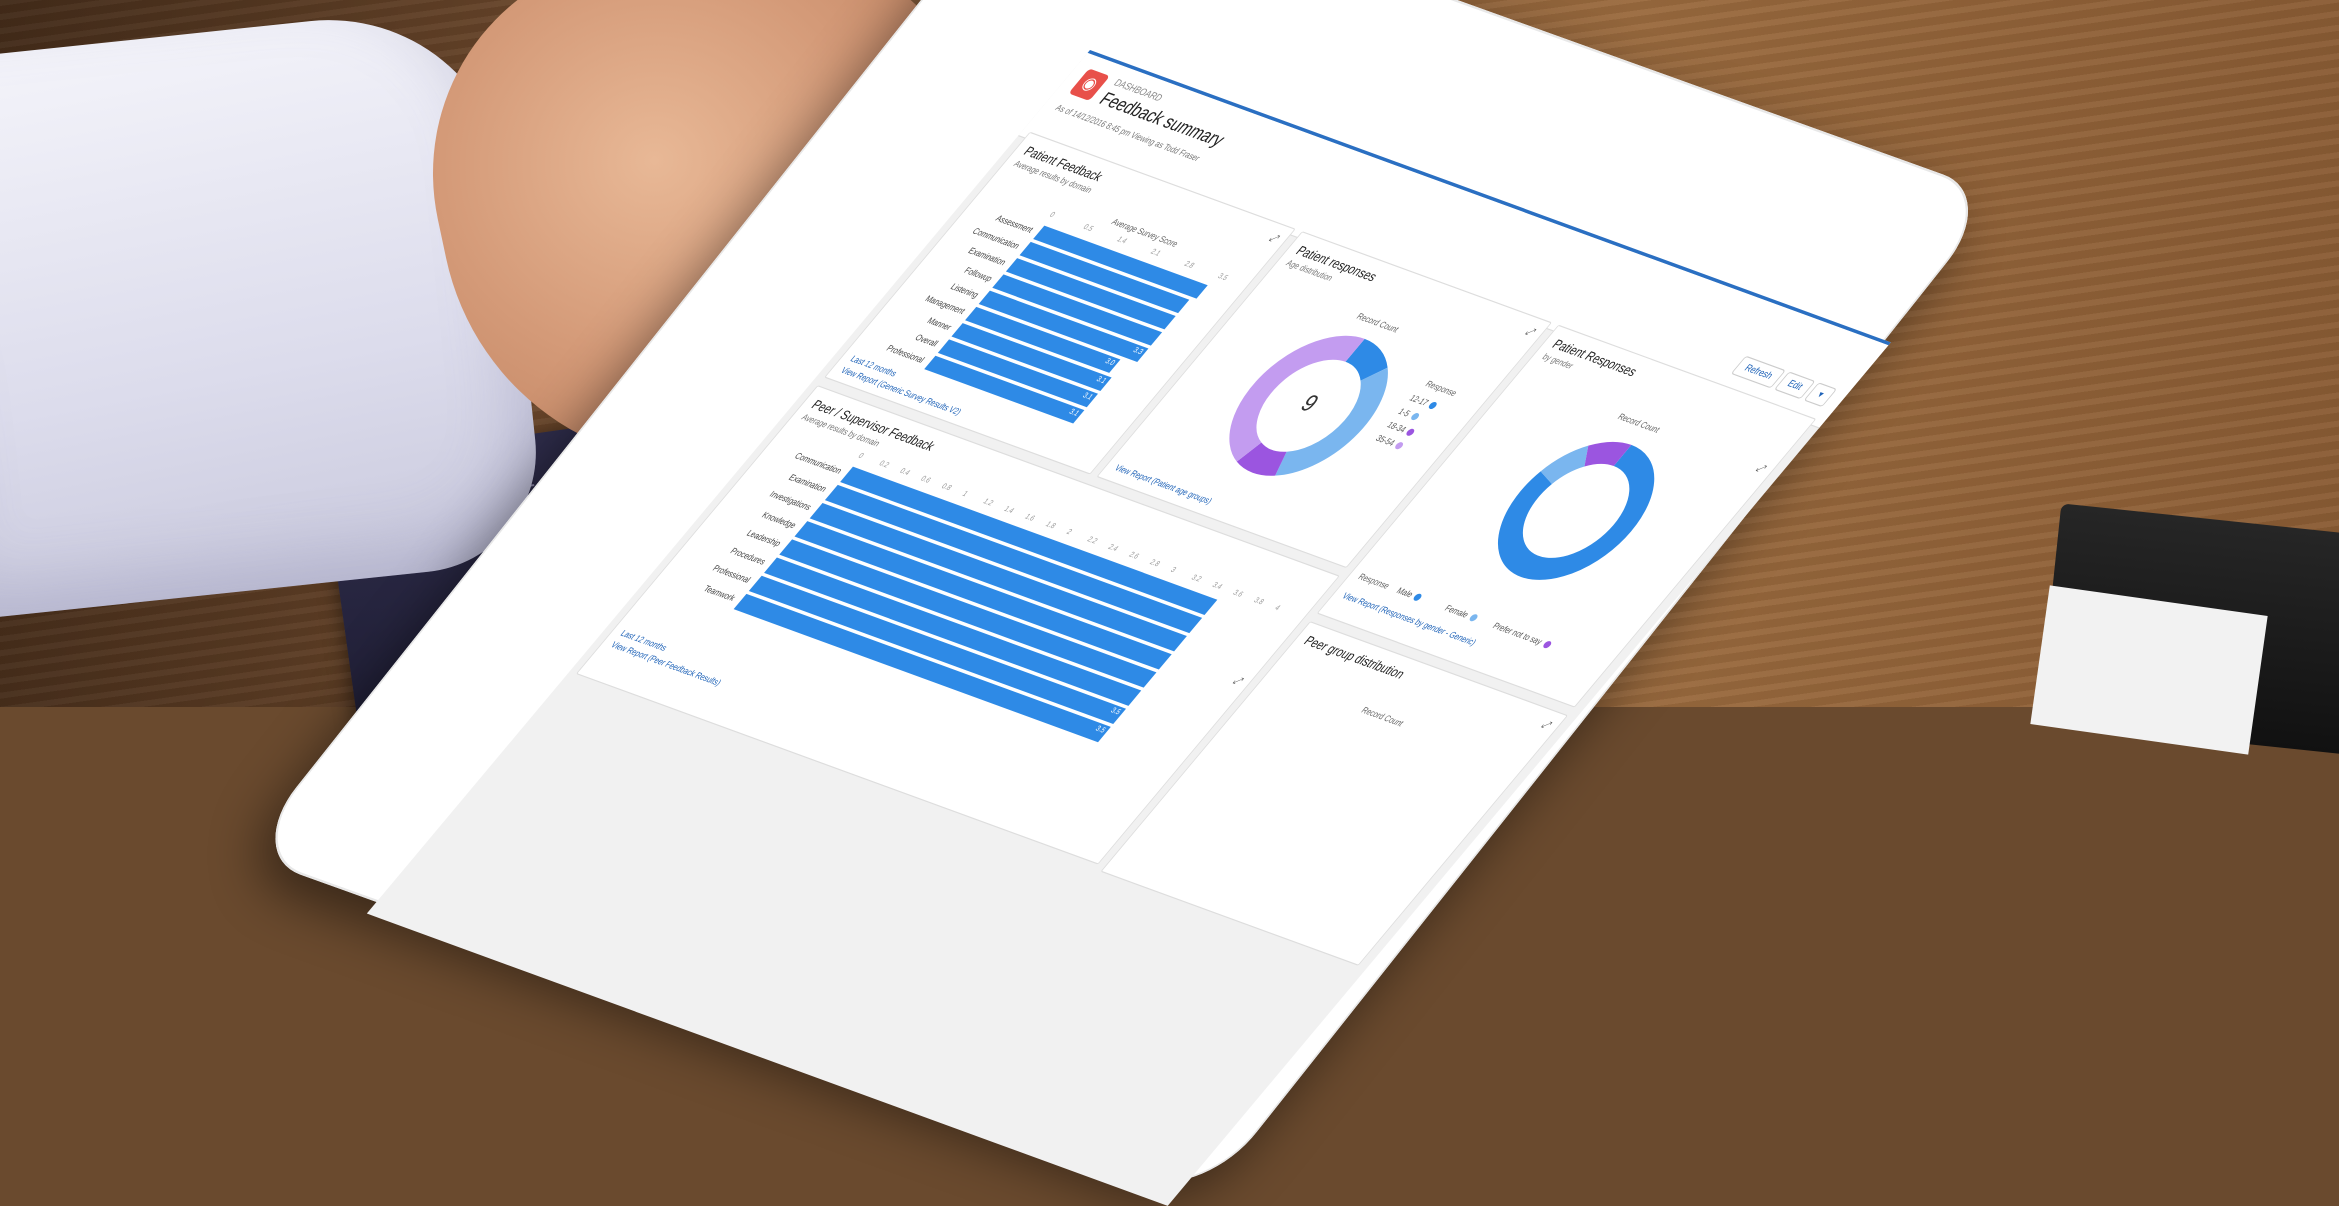  I want to click on legend-item: 18-34, so click(1401, 429).